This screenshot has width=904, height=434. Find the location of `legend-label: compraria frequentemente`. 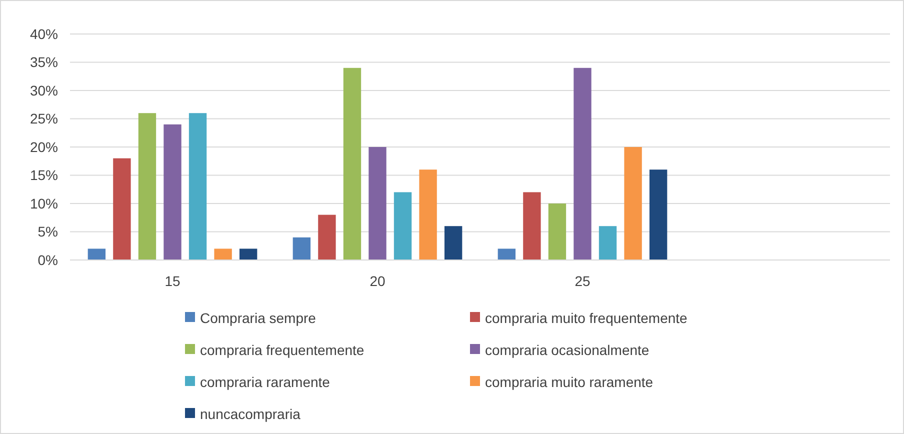

legend-label: compraria frequentemente is located at coordinates (282, 350).